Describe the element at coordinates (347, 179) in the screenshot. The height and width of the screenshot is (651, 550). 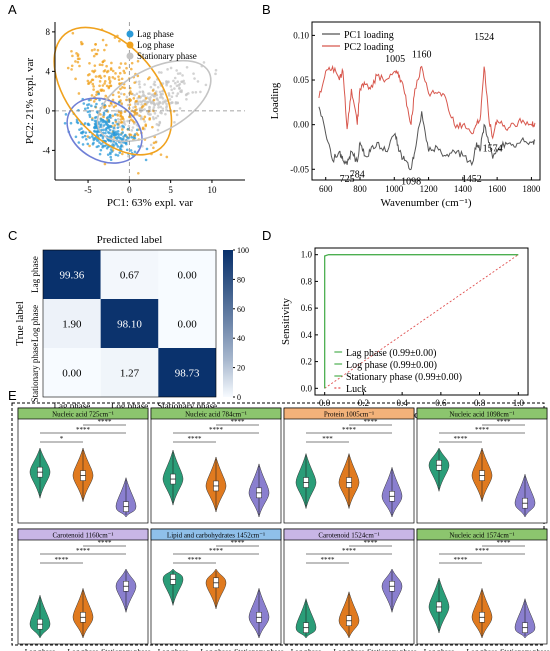
I see `peak-annotation: 725` at that location.